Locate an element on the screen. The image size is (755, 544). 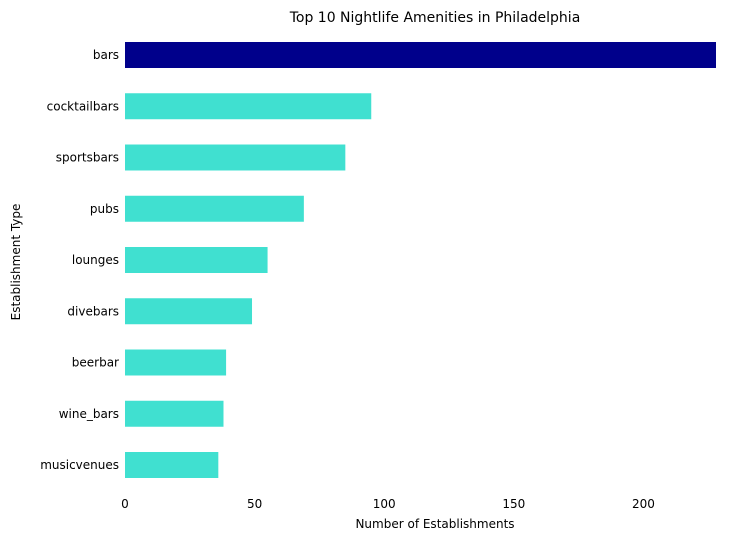
x-tick-label: 150 is located at coordinates (513, 504).